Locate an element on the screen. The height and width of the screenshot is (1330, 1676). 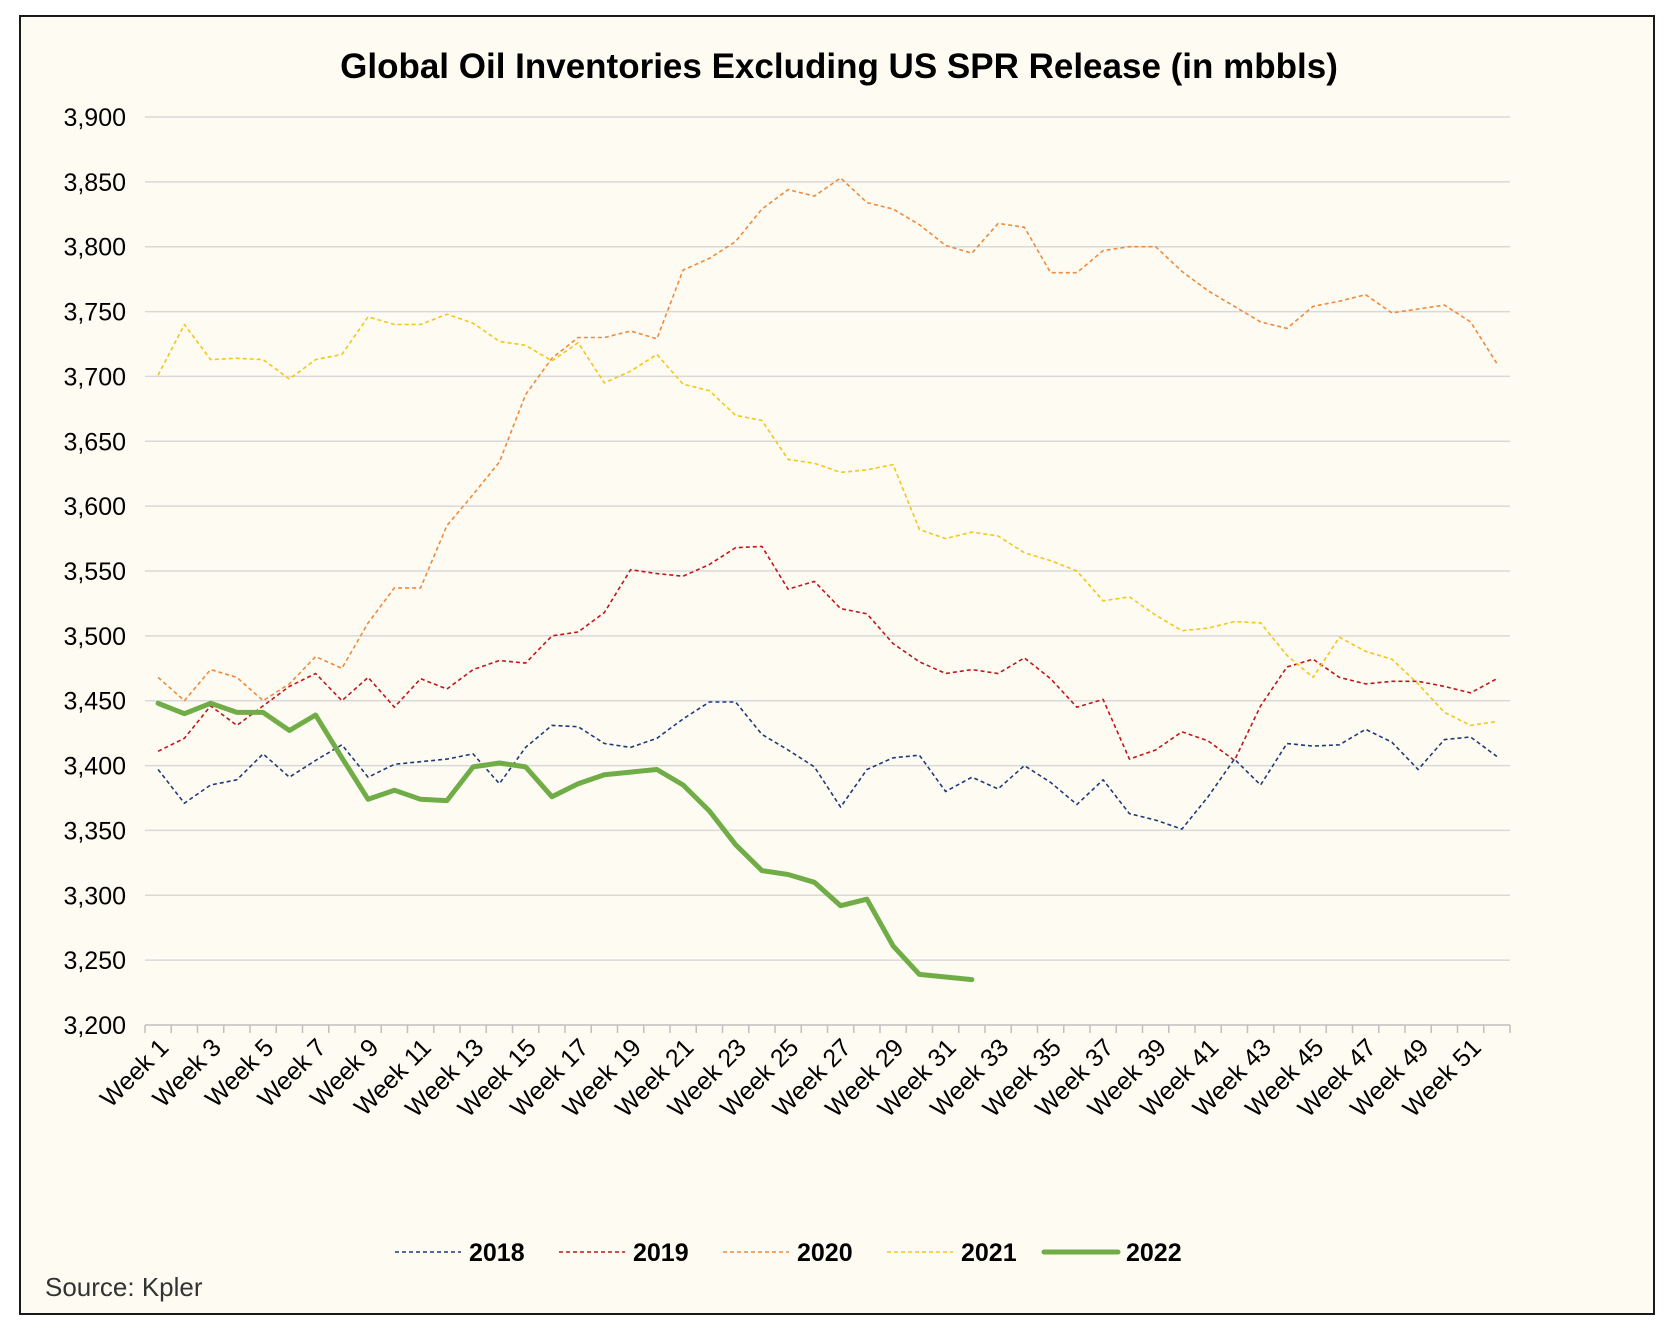
y-tick-label: 3,250 is located at coordinates (94, 961).